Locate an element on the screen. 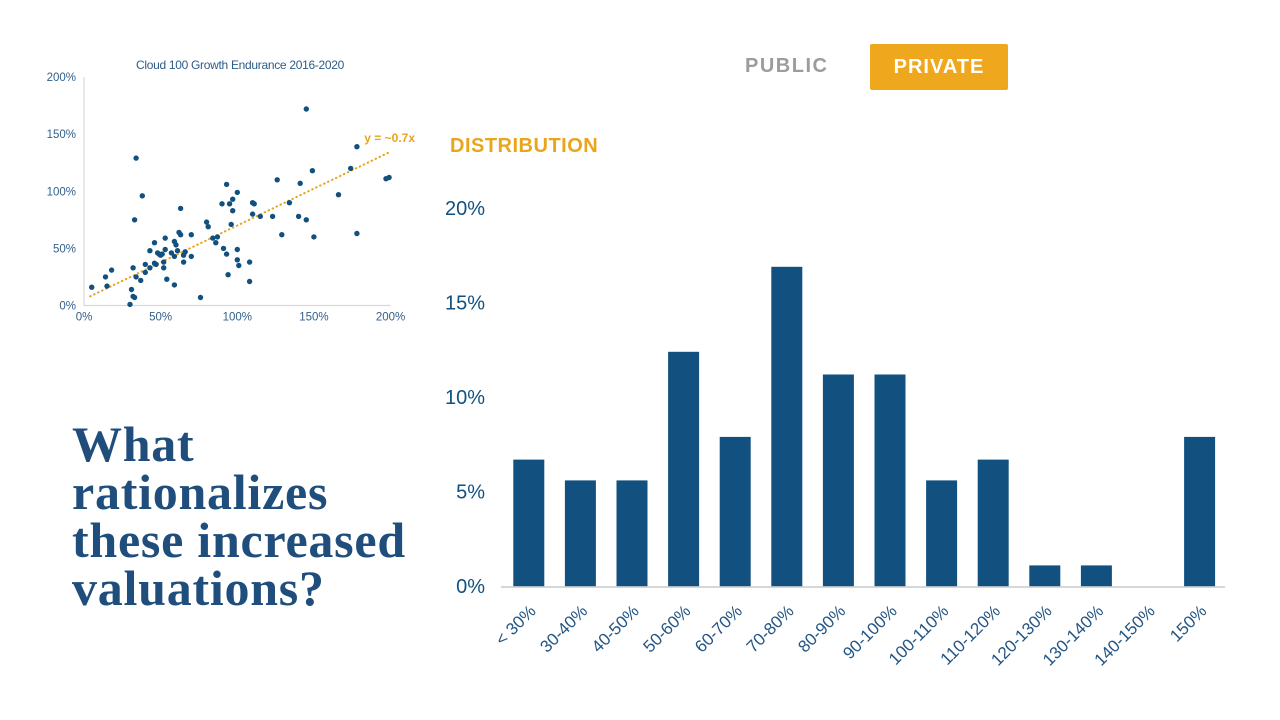  scatter-x-tick: 50% is located at coordinates (160, 318).